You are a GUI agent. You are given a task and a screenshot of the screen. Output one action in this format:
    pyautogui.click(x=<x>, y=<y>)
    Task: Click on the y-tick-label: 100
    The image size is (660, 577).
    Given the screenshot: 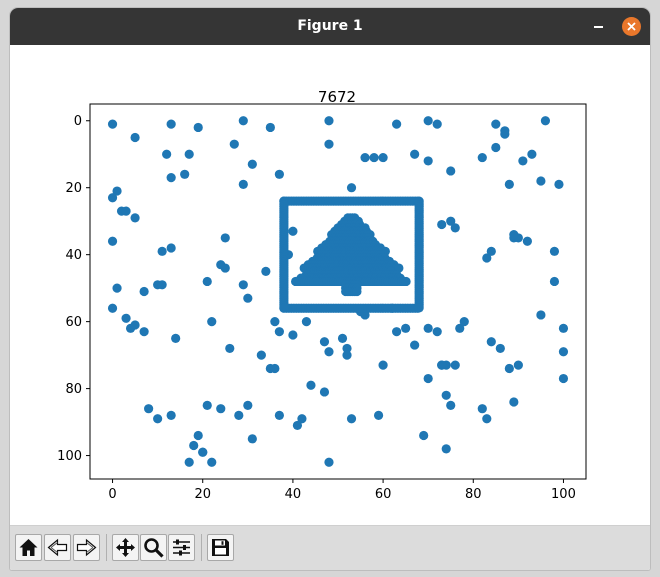 What is the action you would take?
    pyautogui.click(x=69, y=456)
    